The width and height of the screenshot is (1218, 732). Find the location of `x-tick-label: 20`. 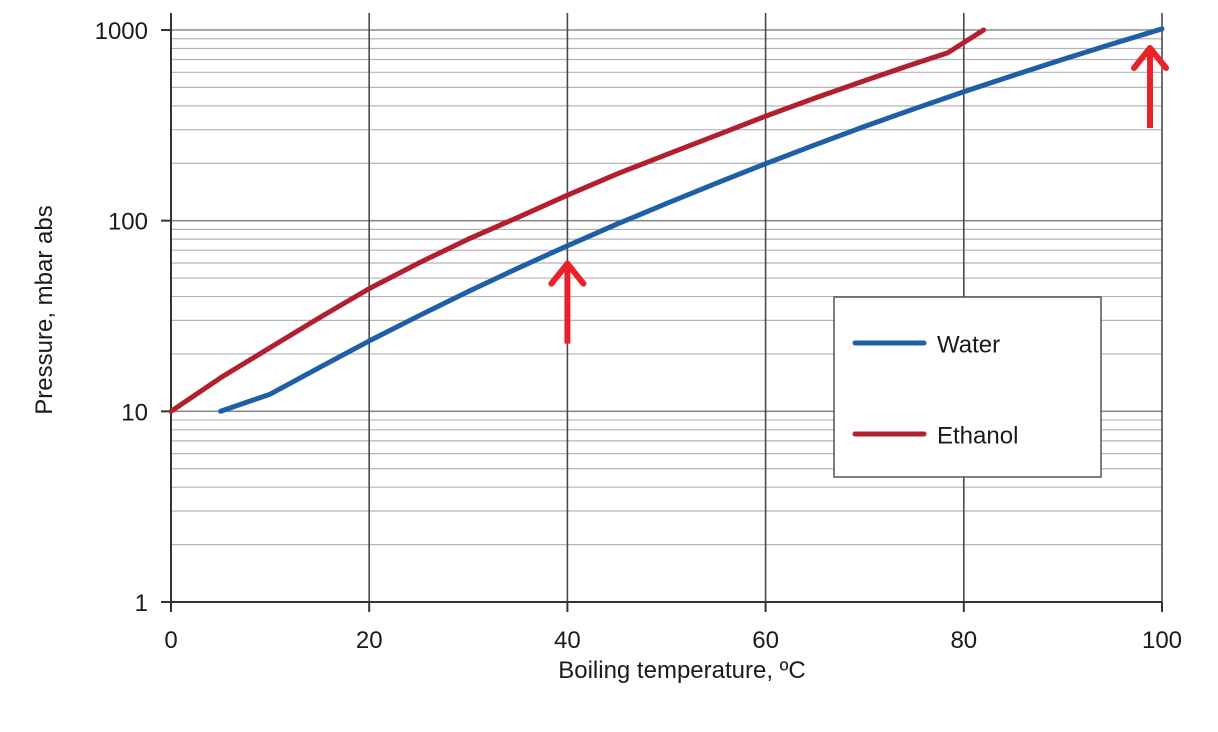

x-tick-label: 20 is located at coordinates (369, 640).